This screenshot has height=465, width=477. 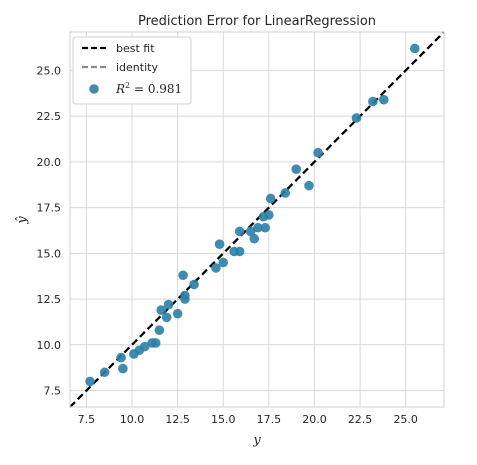 I want to click on y-tick-label: 12.5, so click(x=49, y=299).